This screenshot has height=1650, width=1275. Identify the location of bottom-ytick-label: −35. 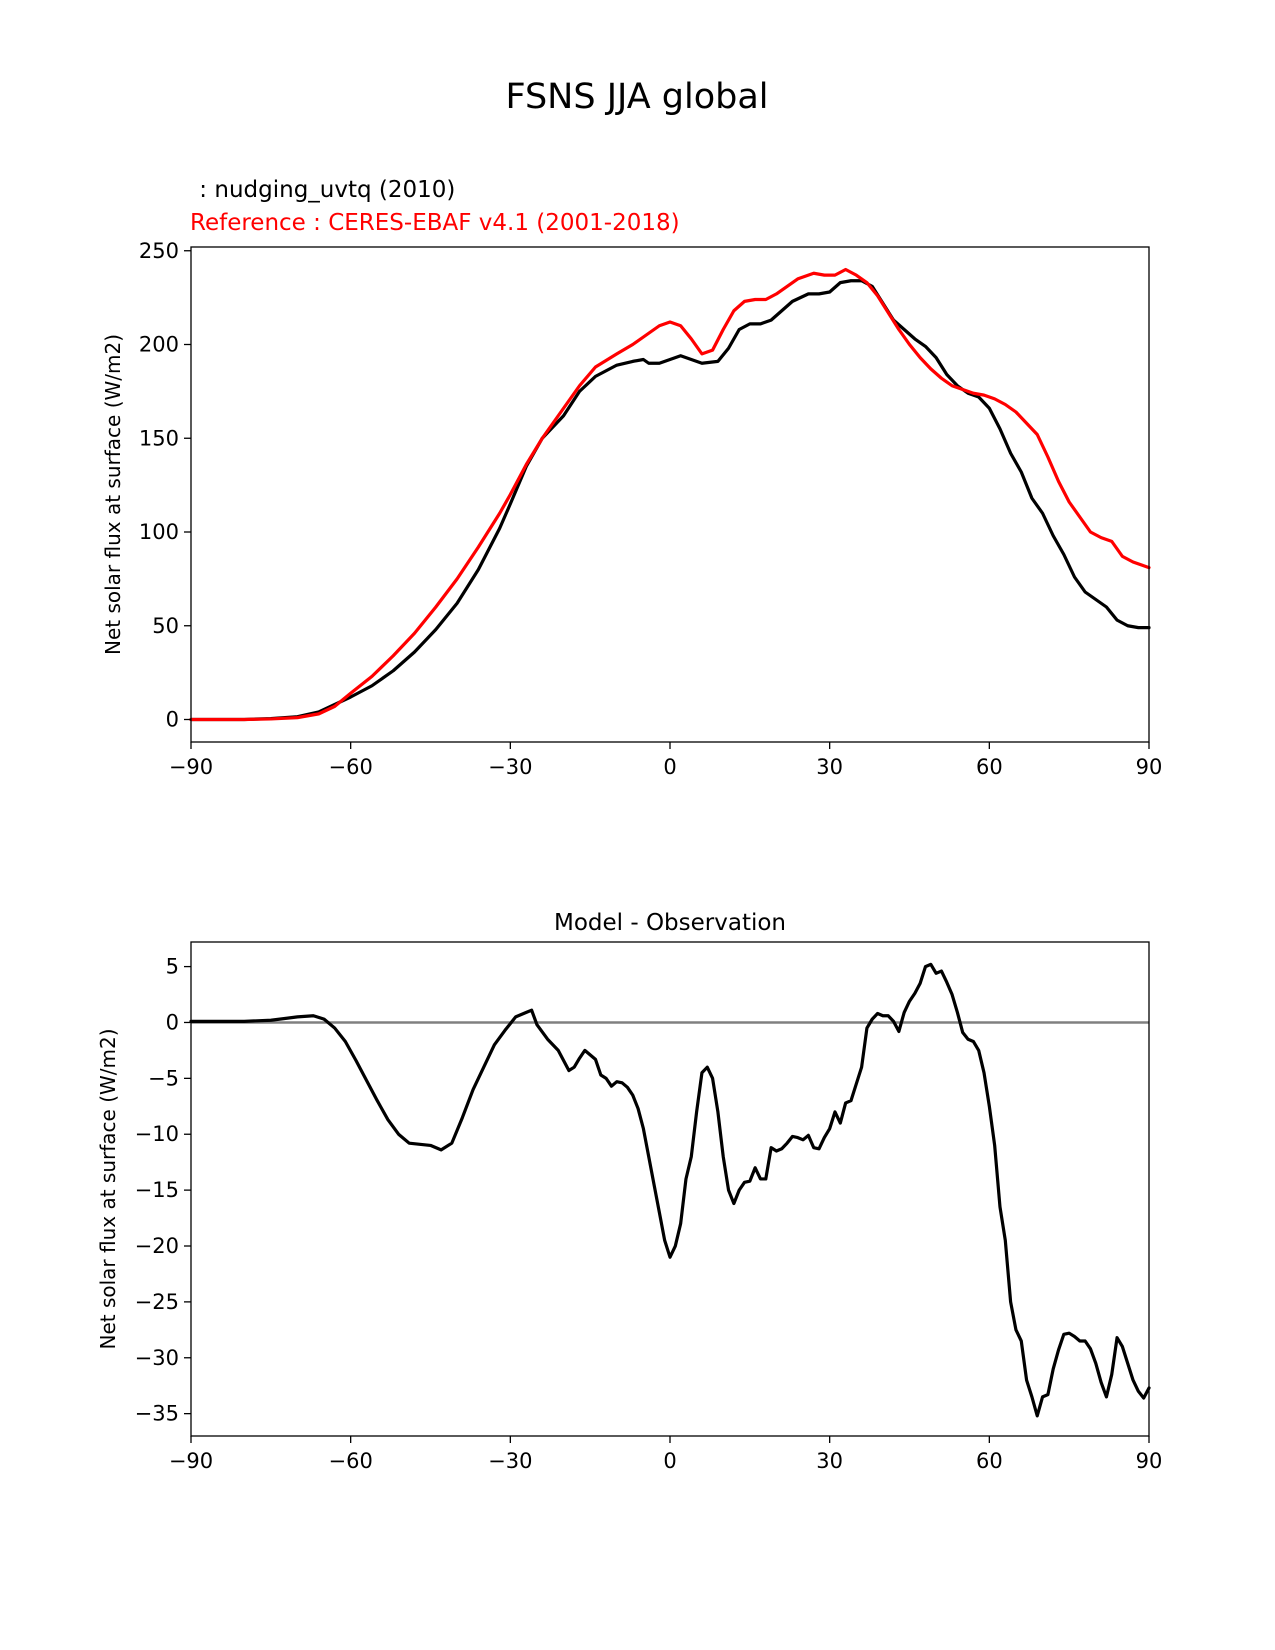
(157, 1414).